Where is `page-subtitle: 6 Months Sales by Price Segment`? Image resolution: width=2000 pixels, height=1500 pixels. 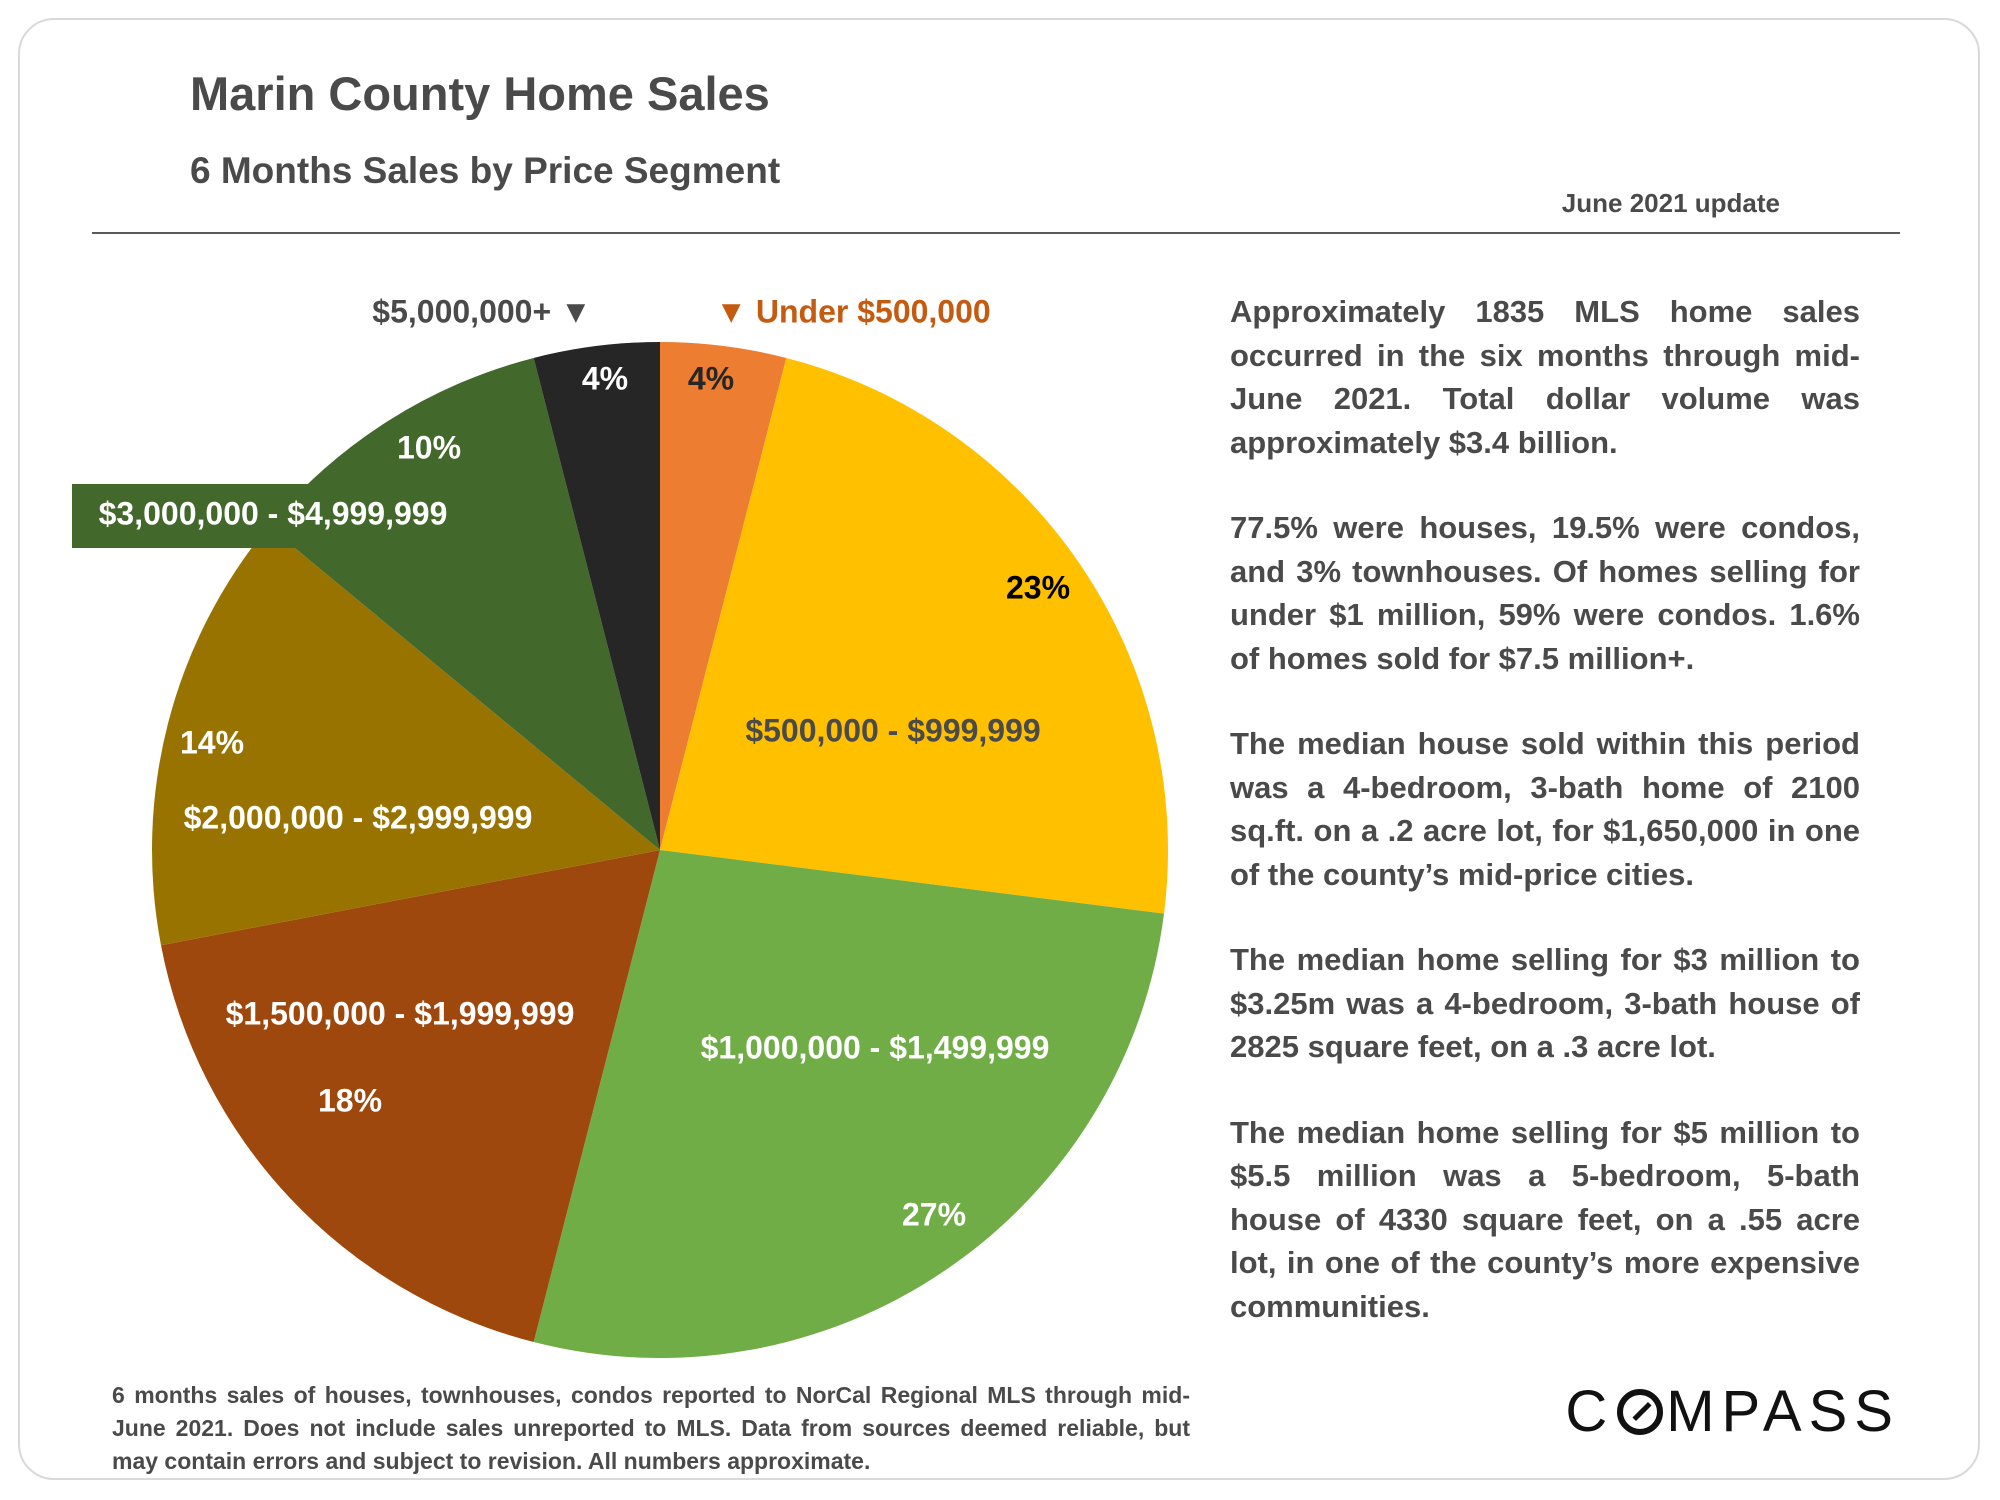 page-subtitle: 6 Months Sales by Price Segment is located at coordinates (485, 170).